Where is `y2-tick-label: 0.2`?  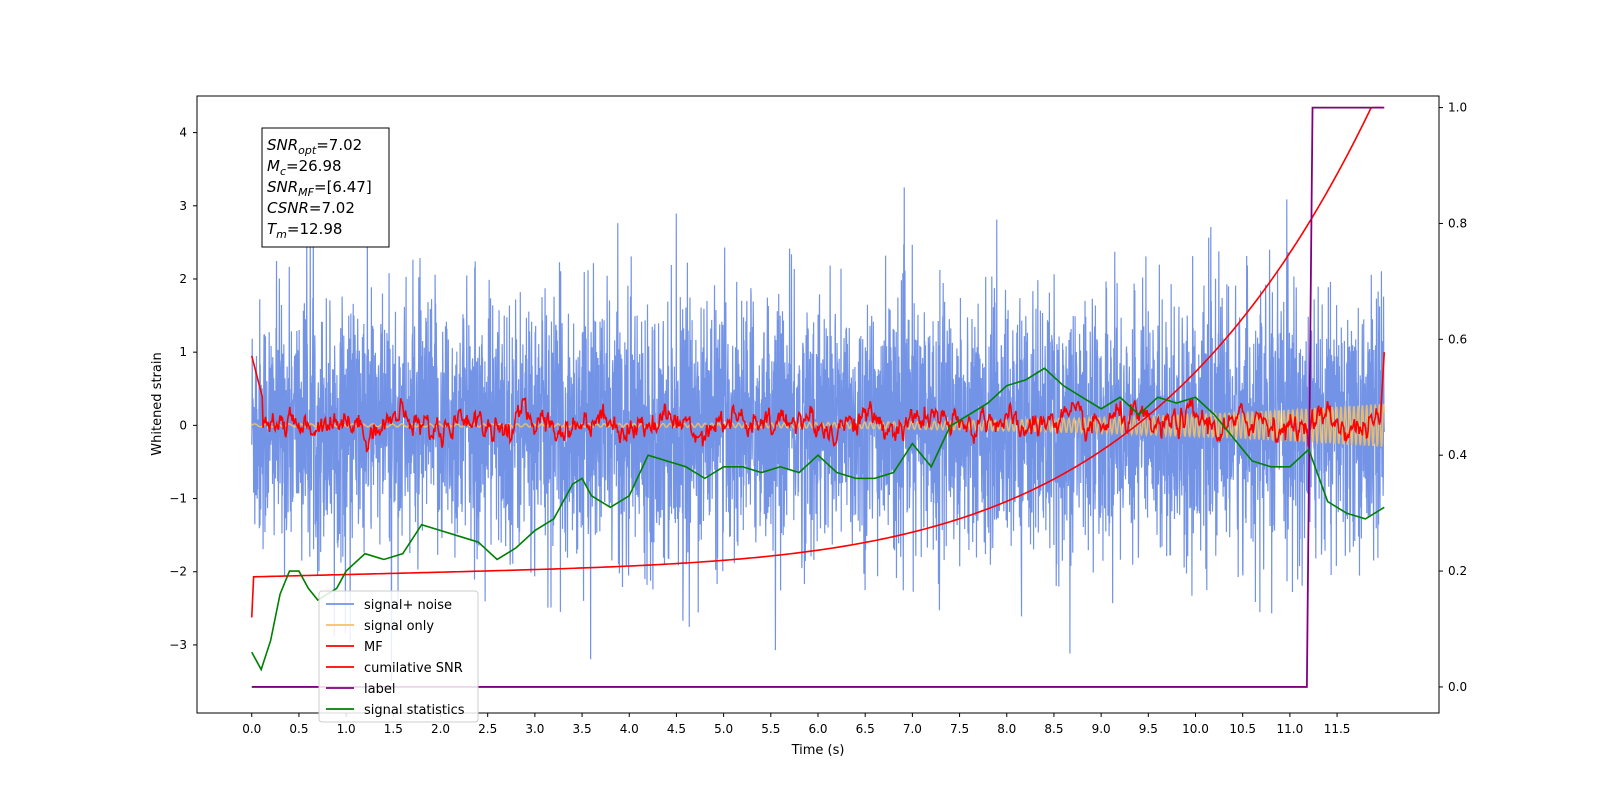 y2-tick-label: 0.2 is located at coordinates (1457, 571).